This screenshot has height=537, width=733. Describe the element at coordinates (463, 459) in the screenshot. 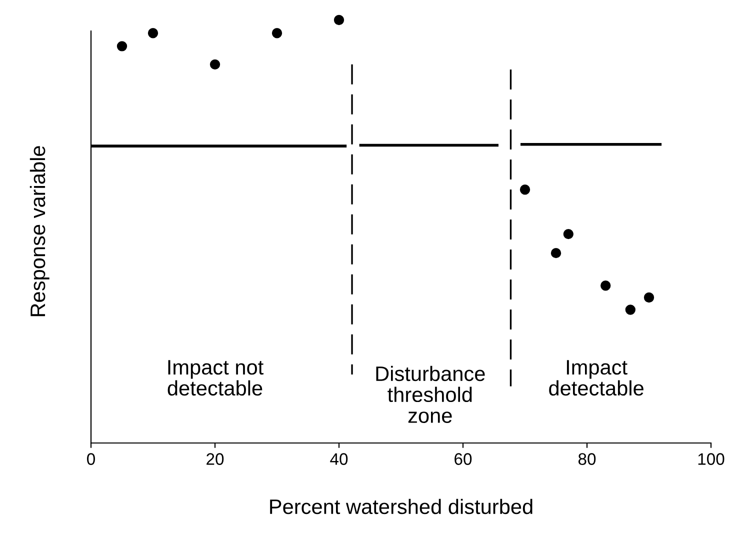

I see `x-tick-label: 60` at that location.